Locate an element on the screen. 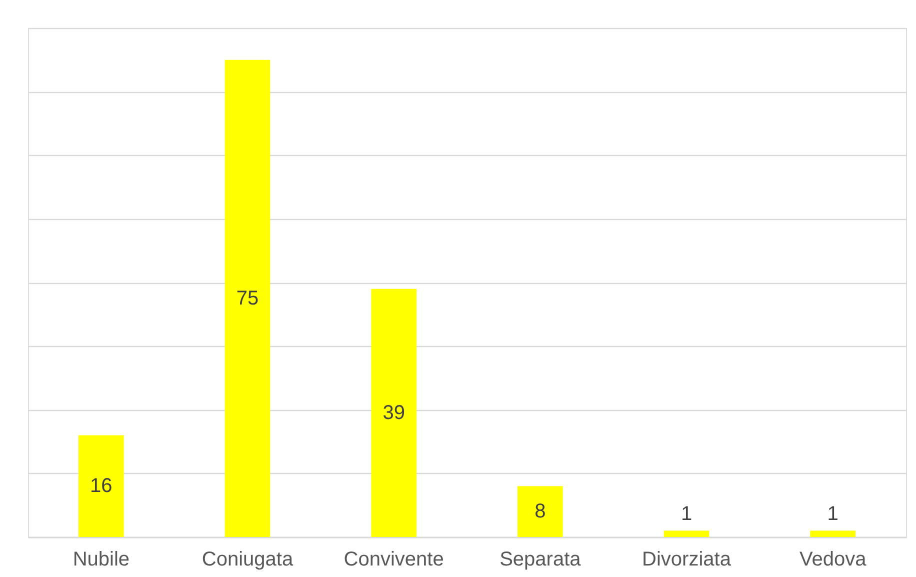  data-label: 75 is located at coordinates (247, 298).